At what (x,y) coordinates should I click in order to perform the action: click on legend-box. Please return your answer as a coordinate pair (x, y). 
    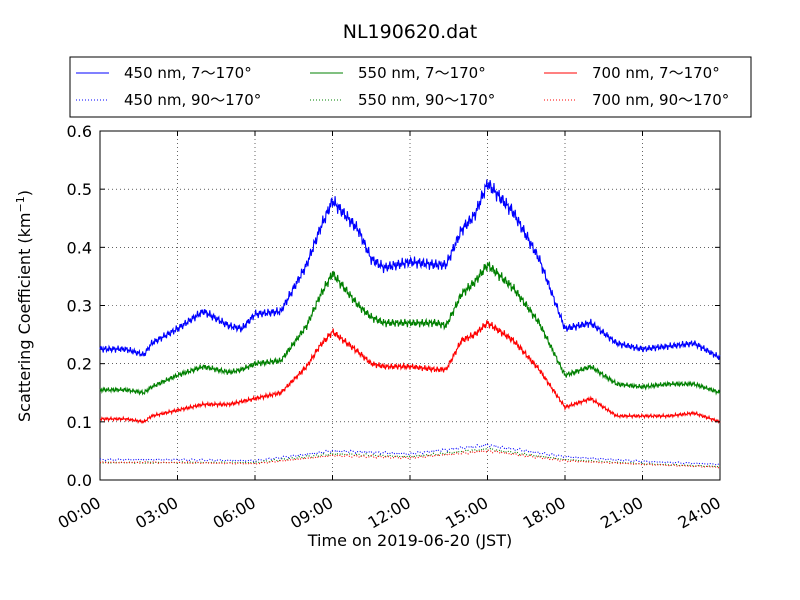
    Looking at the image, I should click on (410, 87).